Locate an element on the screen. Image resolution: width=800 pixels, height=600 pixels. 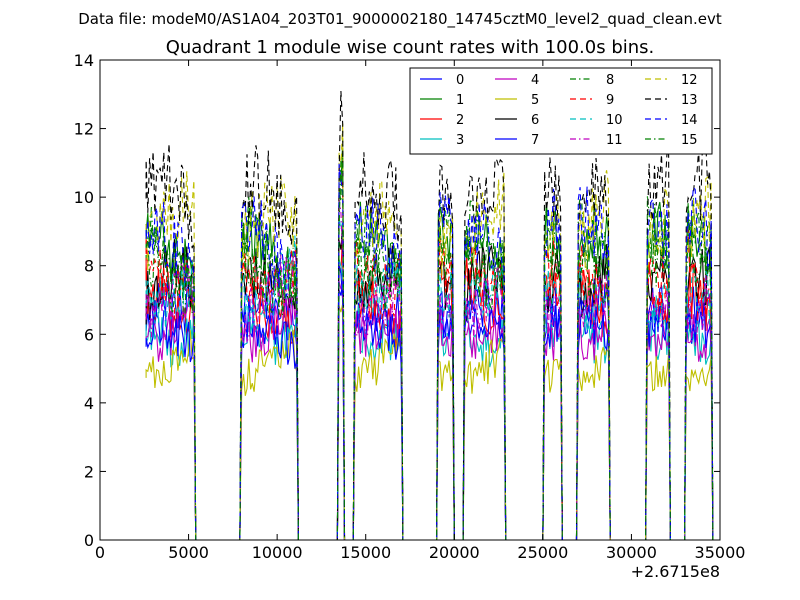
legend-label-10: 10 is located at coordinates (614, 120).